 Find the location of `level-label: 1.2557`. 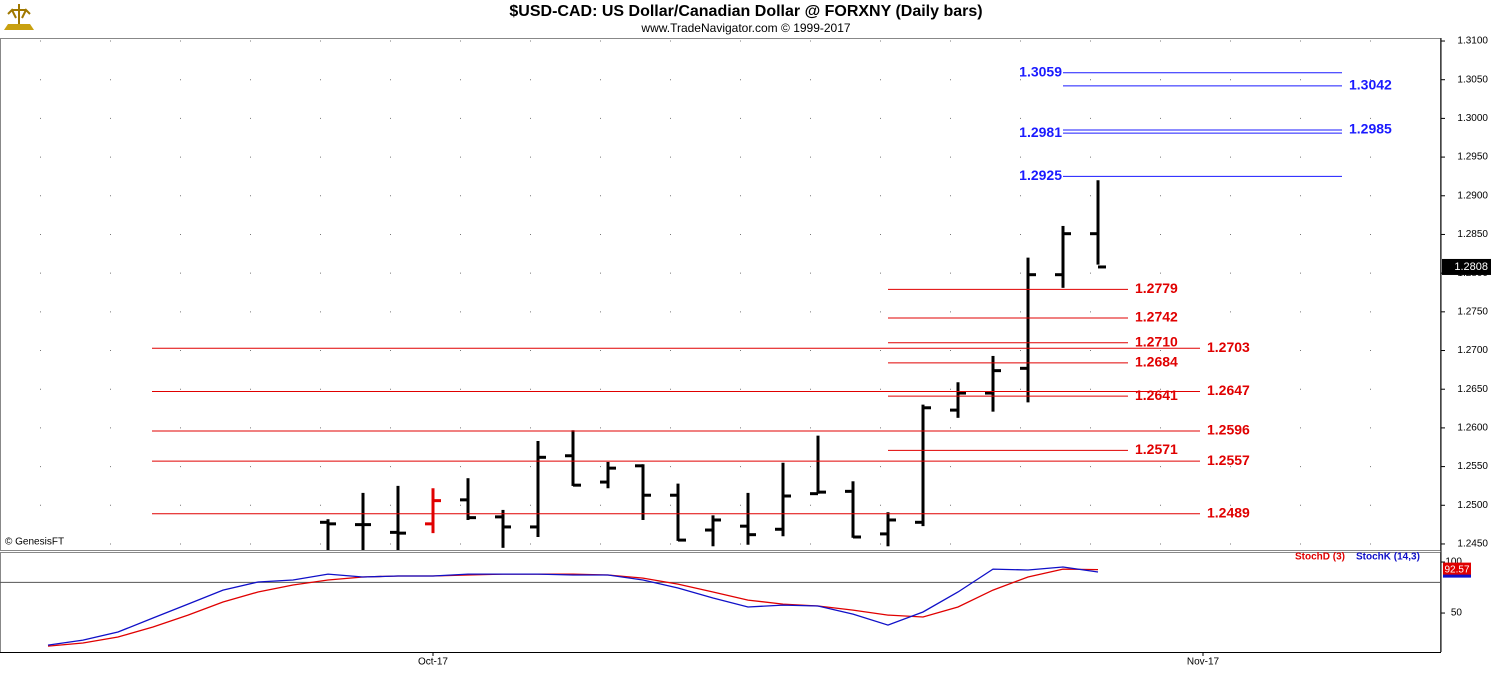

level-label: 1.2557 is located at coordinates (1228, 460).